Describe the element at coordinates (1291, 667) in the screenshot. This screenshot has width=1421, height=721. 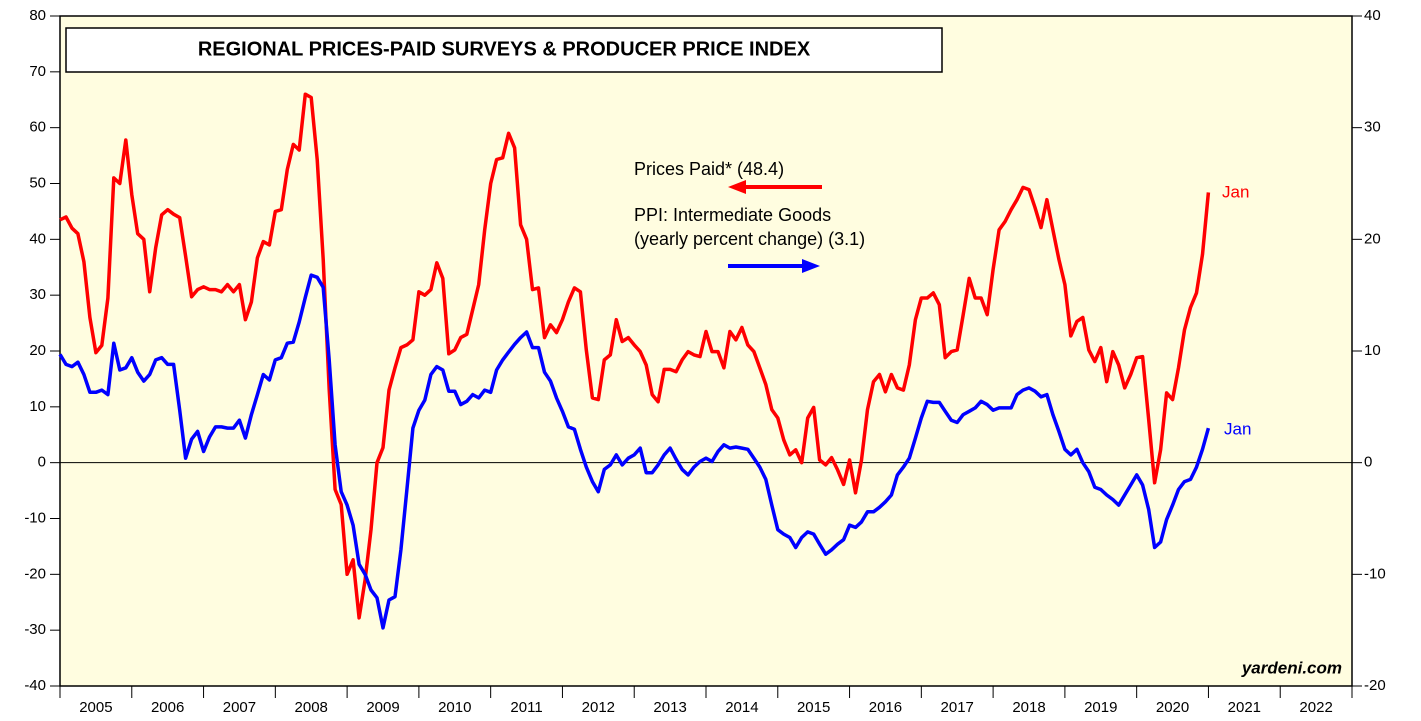
I see `watermark: yardeni.com` at that location.